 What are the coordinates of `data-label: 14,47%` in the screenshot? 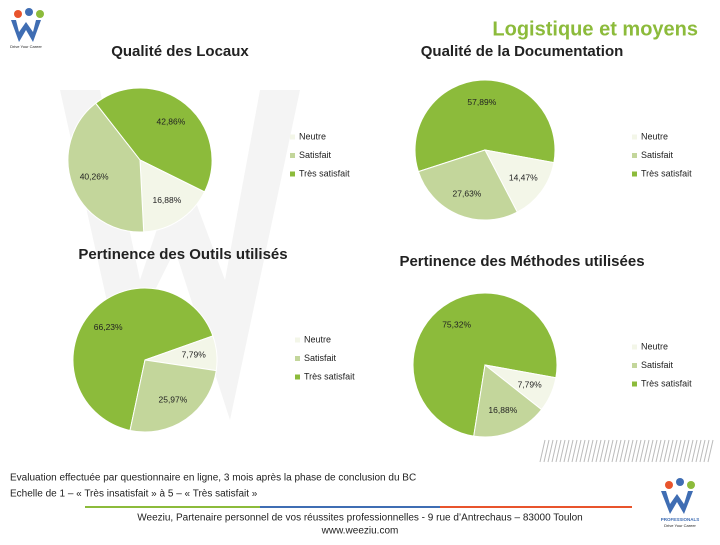 It's located at (523, 178).